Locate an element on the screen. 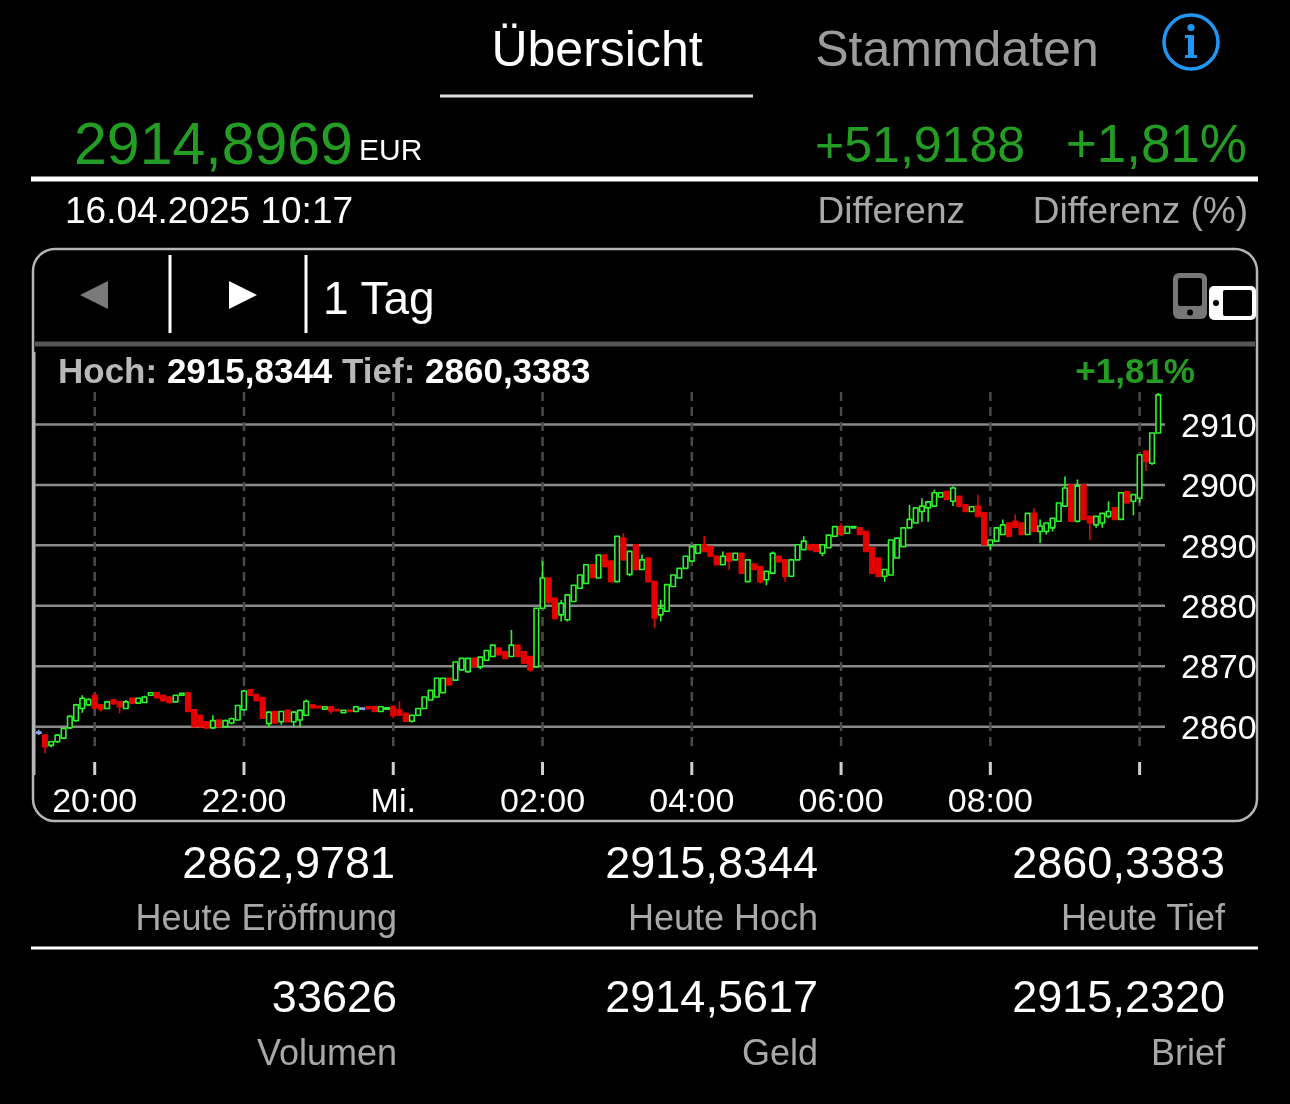 Image resolution: width=1290 pixels, height=1104 pixels. text: 2915,8344 is located at coordinates (711, 862).